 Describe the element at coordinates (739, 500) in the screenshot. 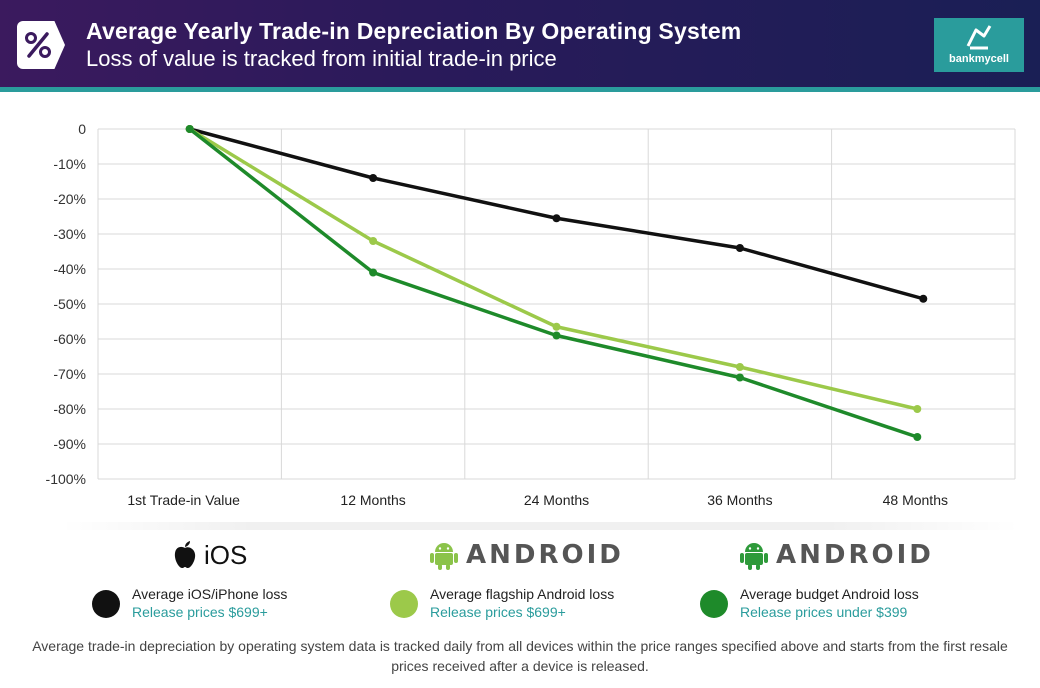

I see `x-tick-label: 36 Months` at that location.